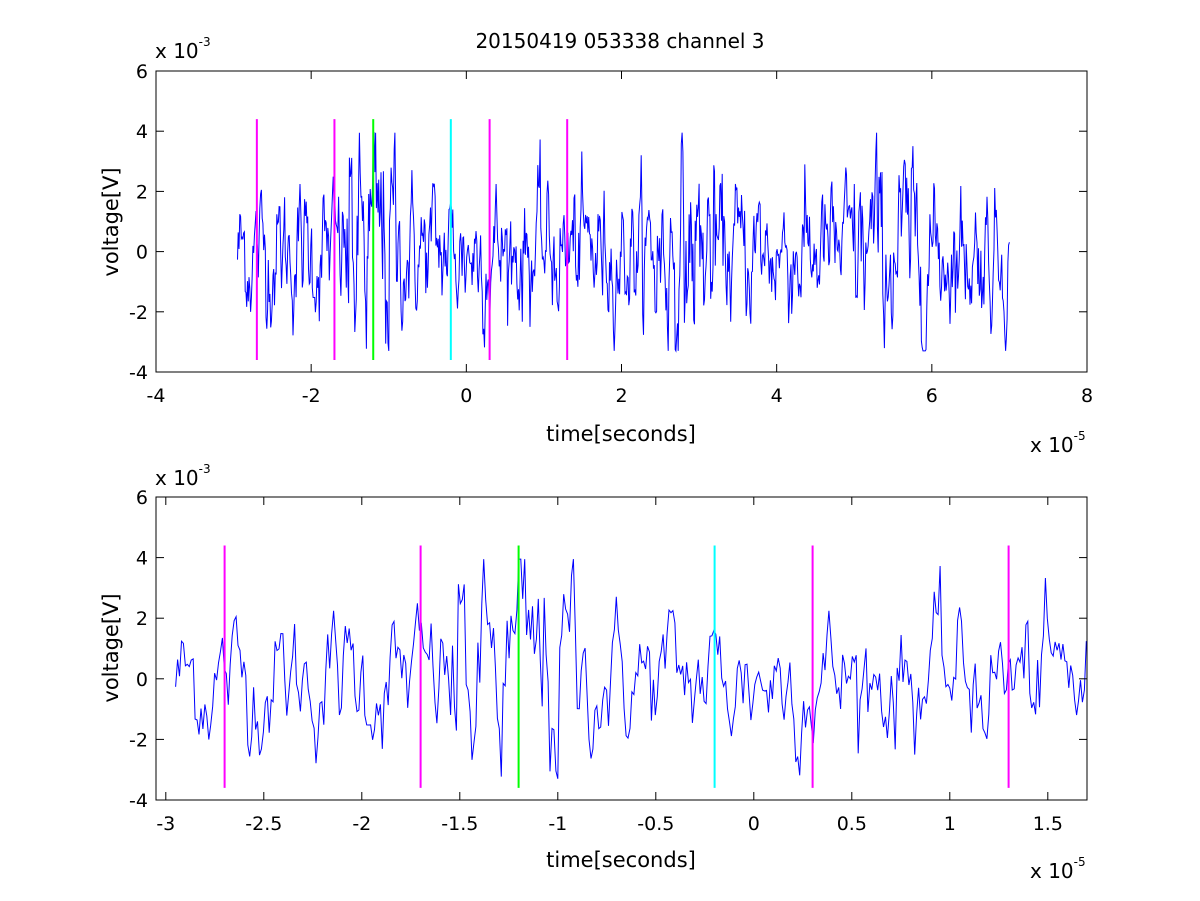 The height and width of the screenshot is (901, 1200). I want to click on top-x-multiplier: x 10-5, so click(1058, 443).